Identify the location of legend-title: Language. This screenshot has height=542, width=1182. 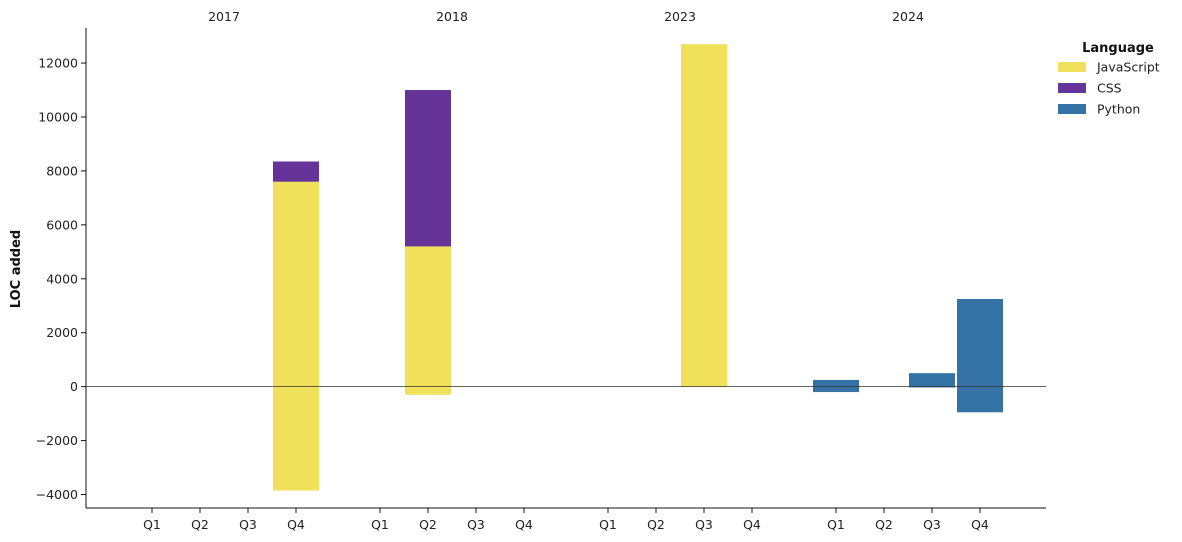
(1118, 48).